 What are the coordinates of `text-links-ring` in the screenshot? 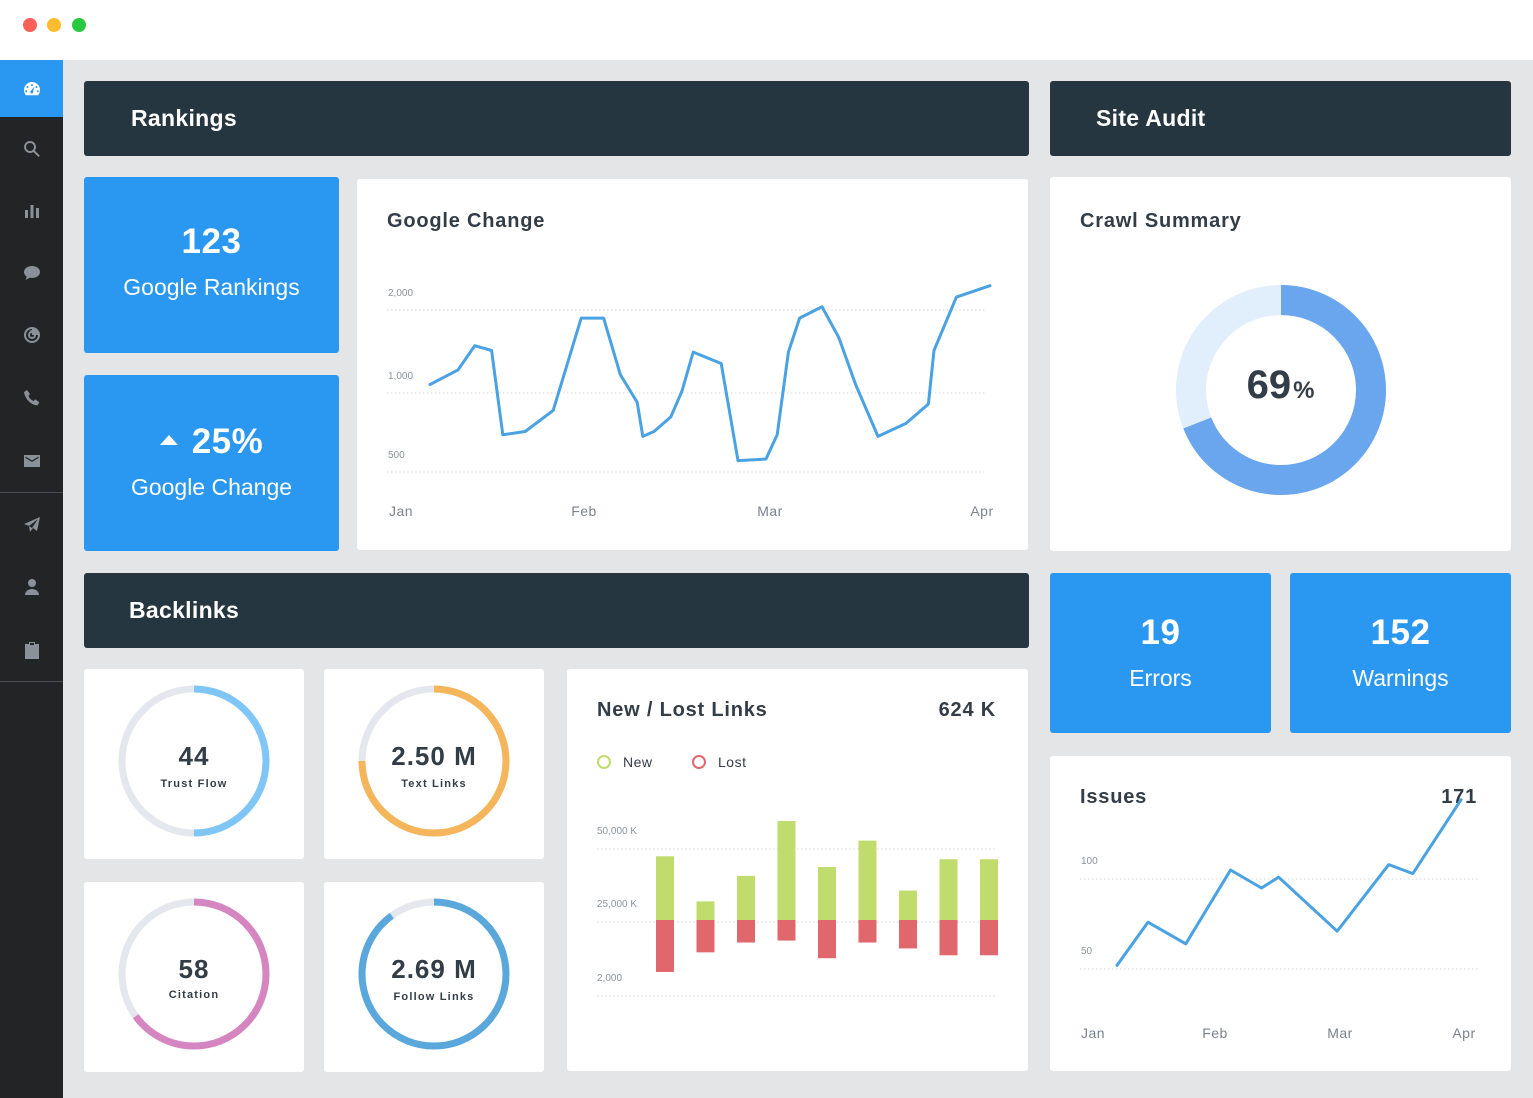 It's located at (434, 761).